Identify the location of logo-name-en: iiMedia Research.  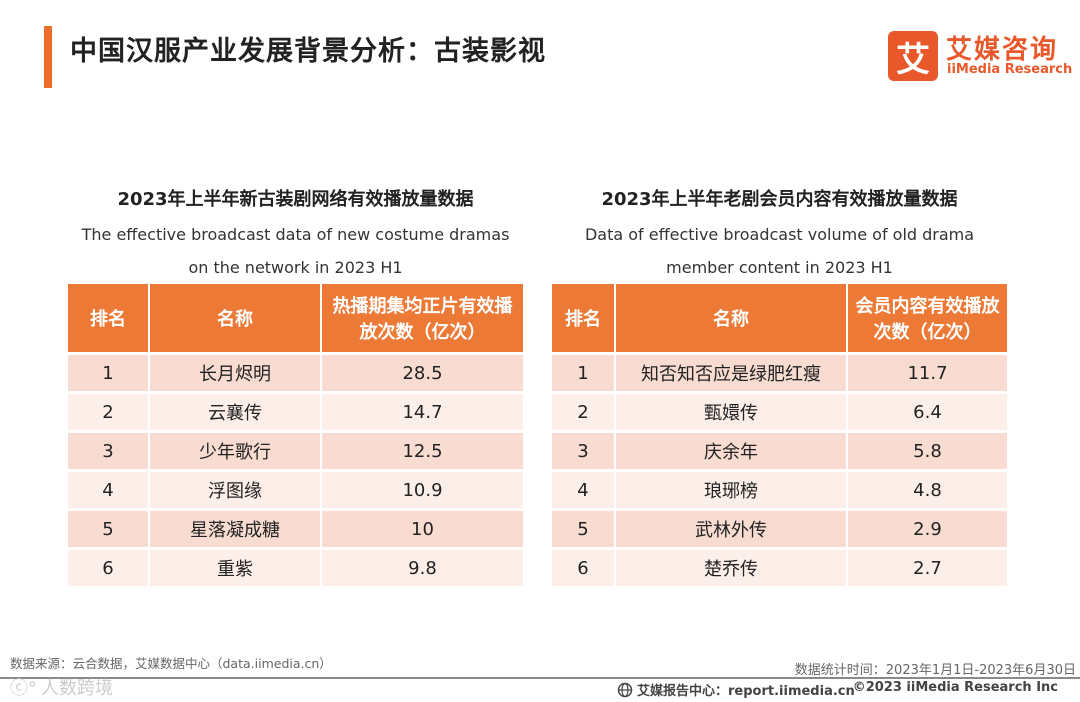
(1010, 69).